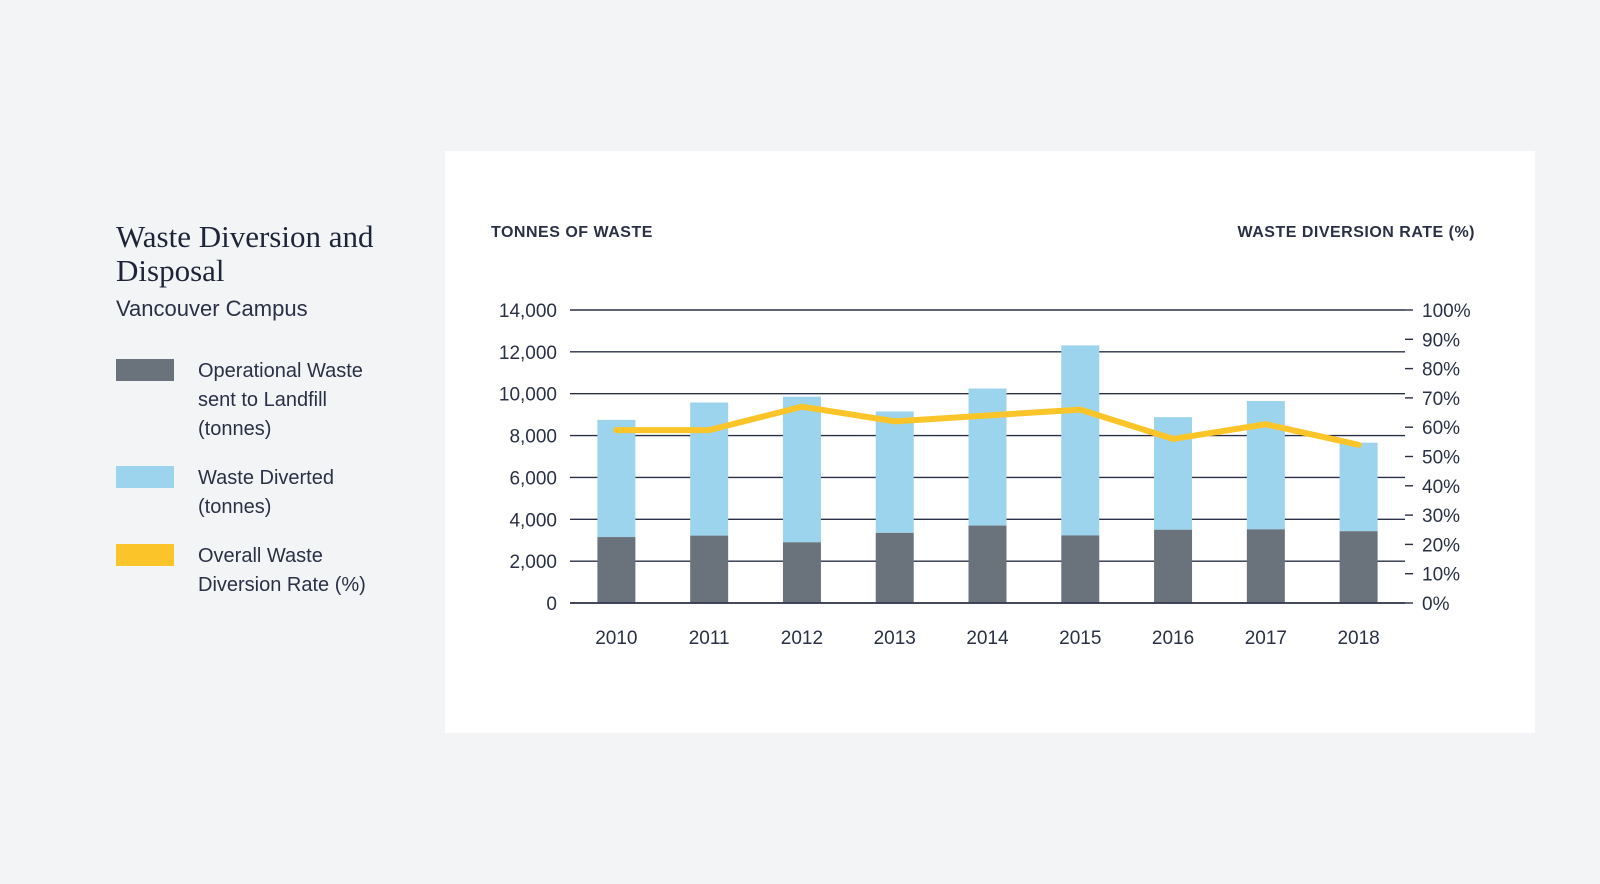 This screenshot has width=1600, height=884. I want to click on x-tick-label: 2014, so click(987, 638).